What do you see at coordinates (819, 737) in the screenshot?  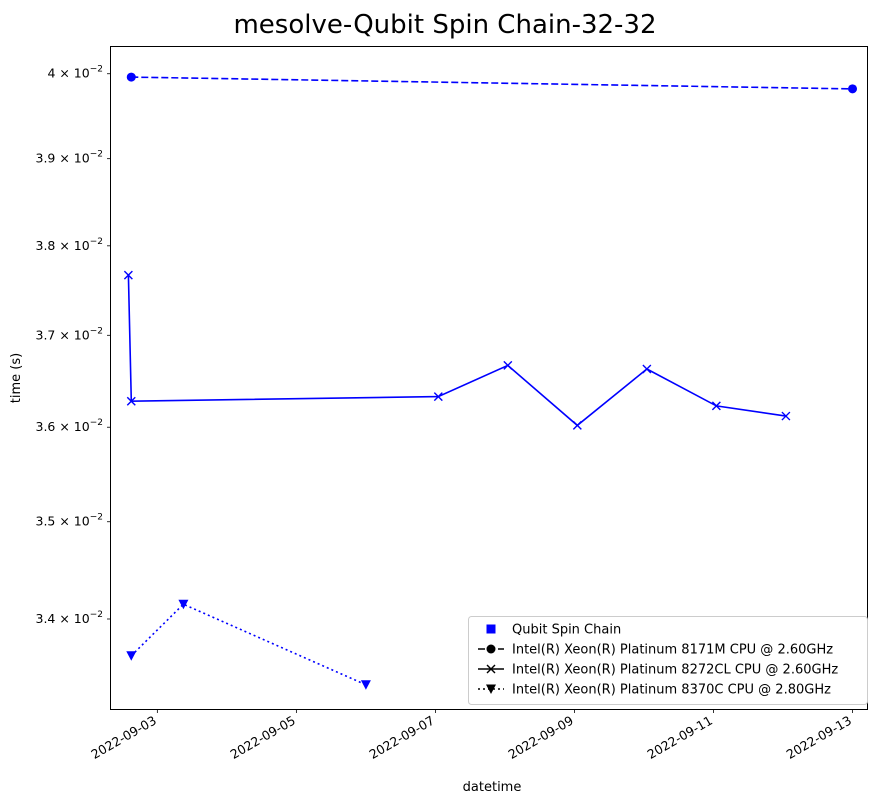 I see `x-tick-label: 2022-09-13` at bounding box center [819, 737].